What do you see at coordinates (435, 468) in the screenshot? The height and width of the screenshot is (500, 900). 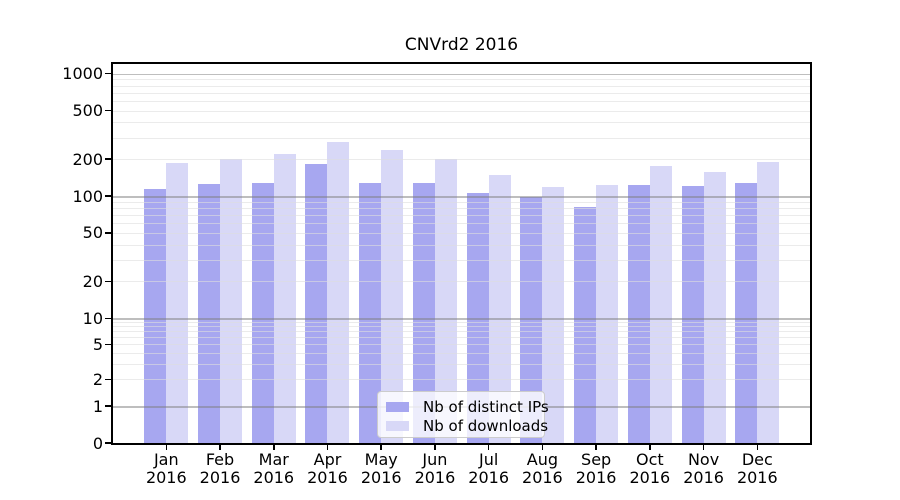 I see `x-tick-label: Jun 2016` at bounding box center [435, 468].